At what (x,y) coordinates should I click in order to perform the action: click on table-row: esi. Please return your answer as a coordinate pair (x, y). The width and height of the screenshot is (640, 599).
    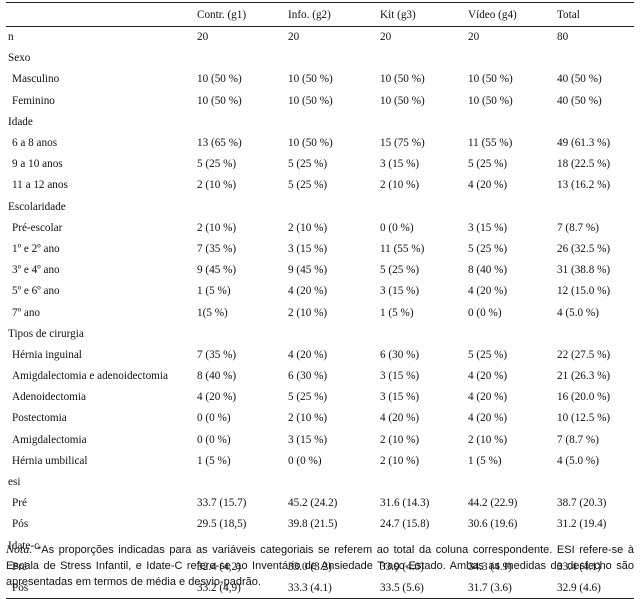
    Looking at the image, I should click on (320, 481).